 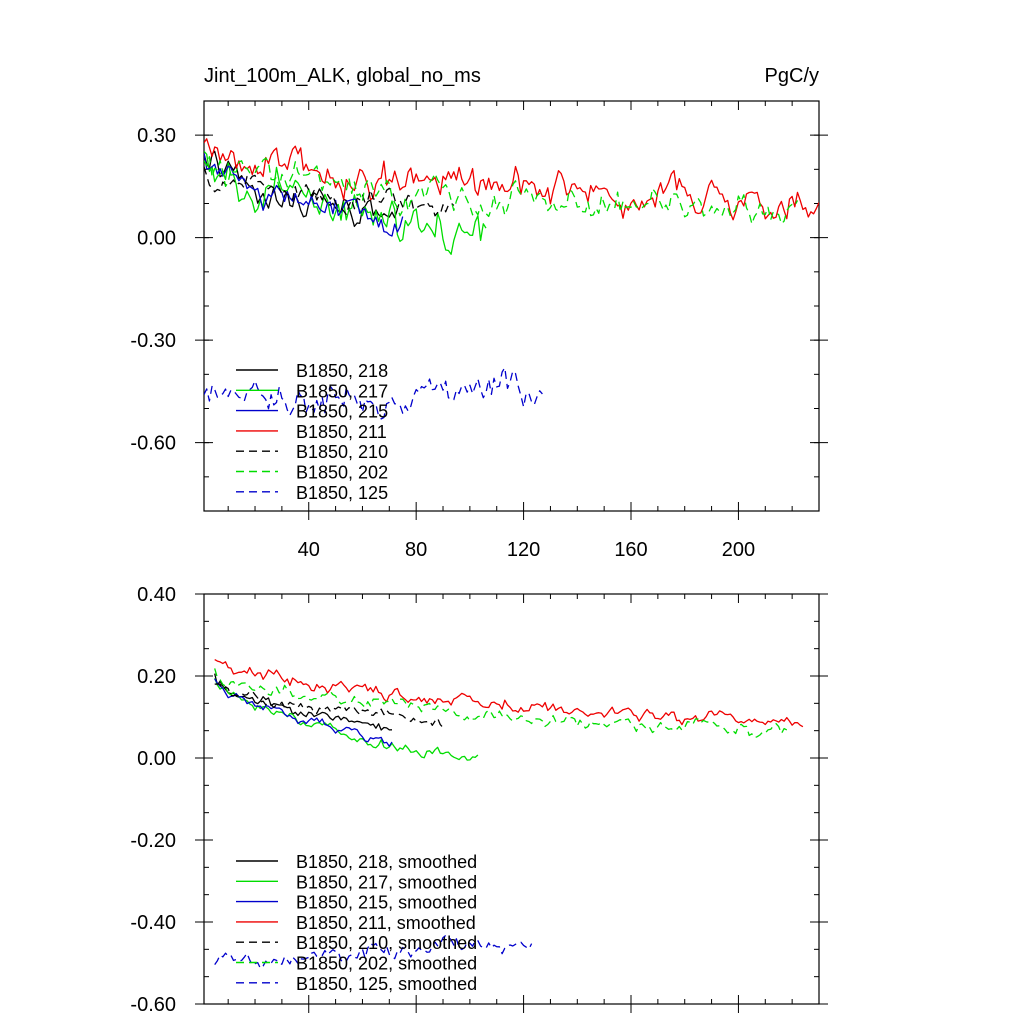 What do you see at coordinates (342, 76) in the screenshot?
I see `chart-title: Jint_100m_ALK, global_no_ms` at bounding box center [342, 76].